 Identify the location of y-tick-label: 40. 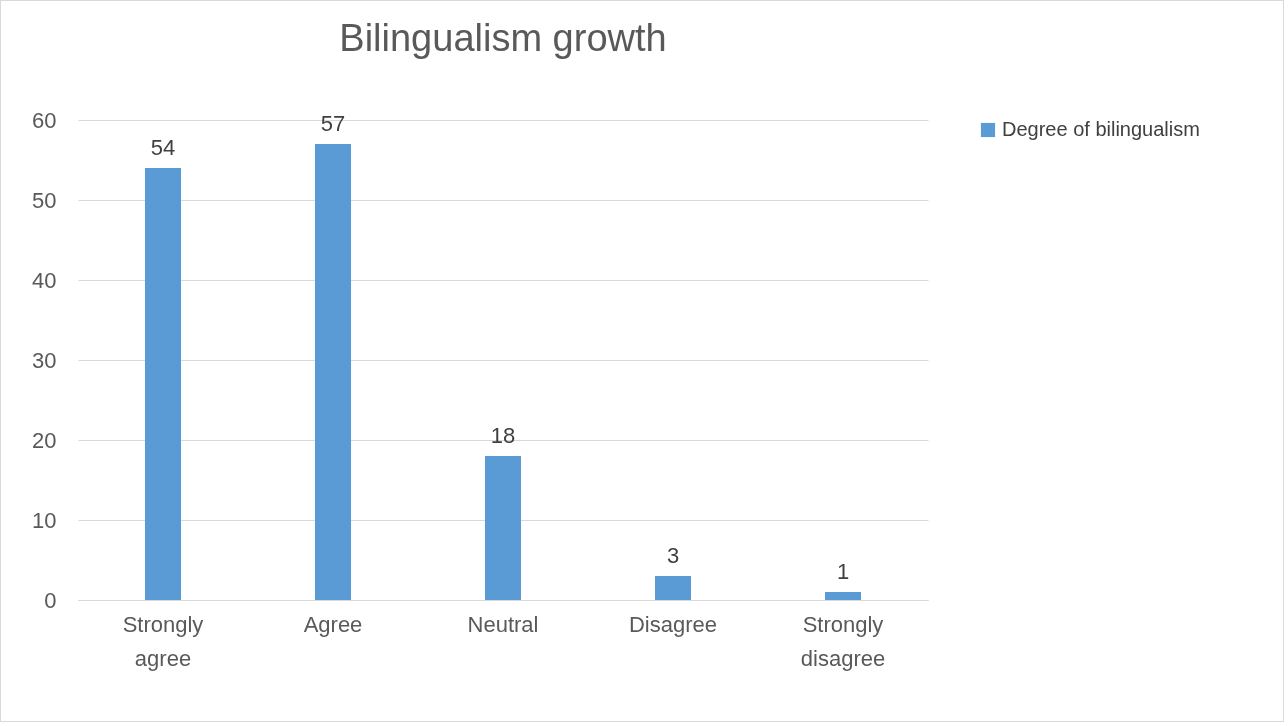
(44, 280).